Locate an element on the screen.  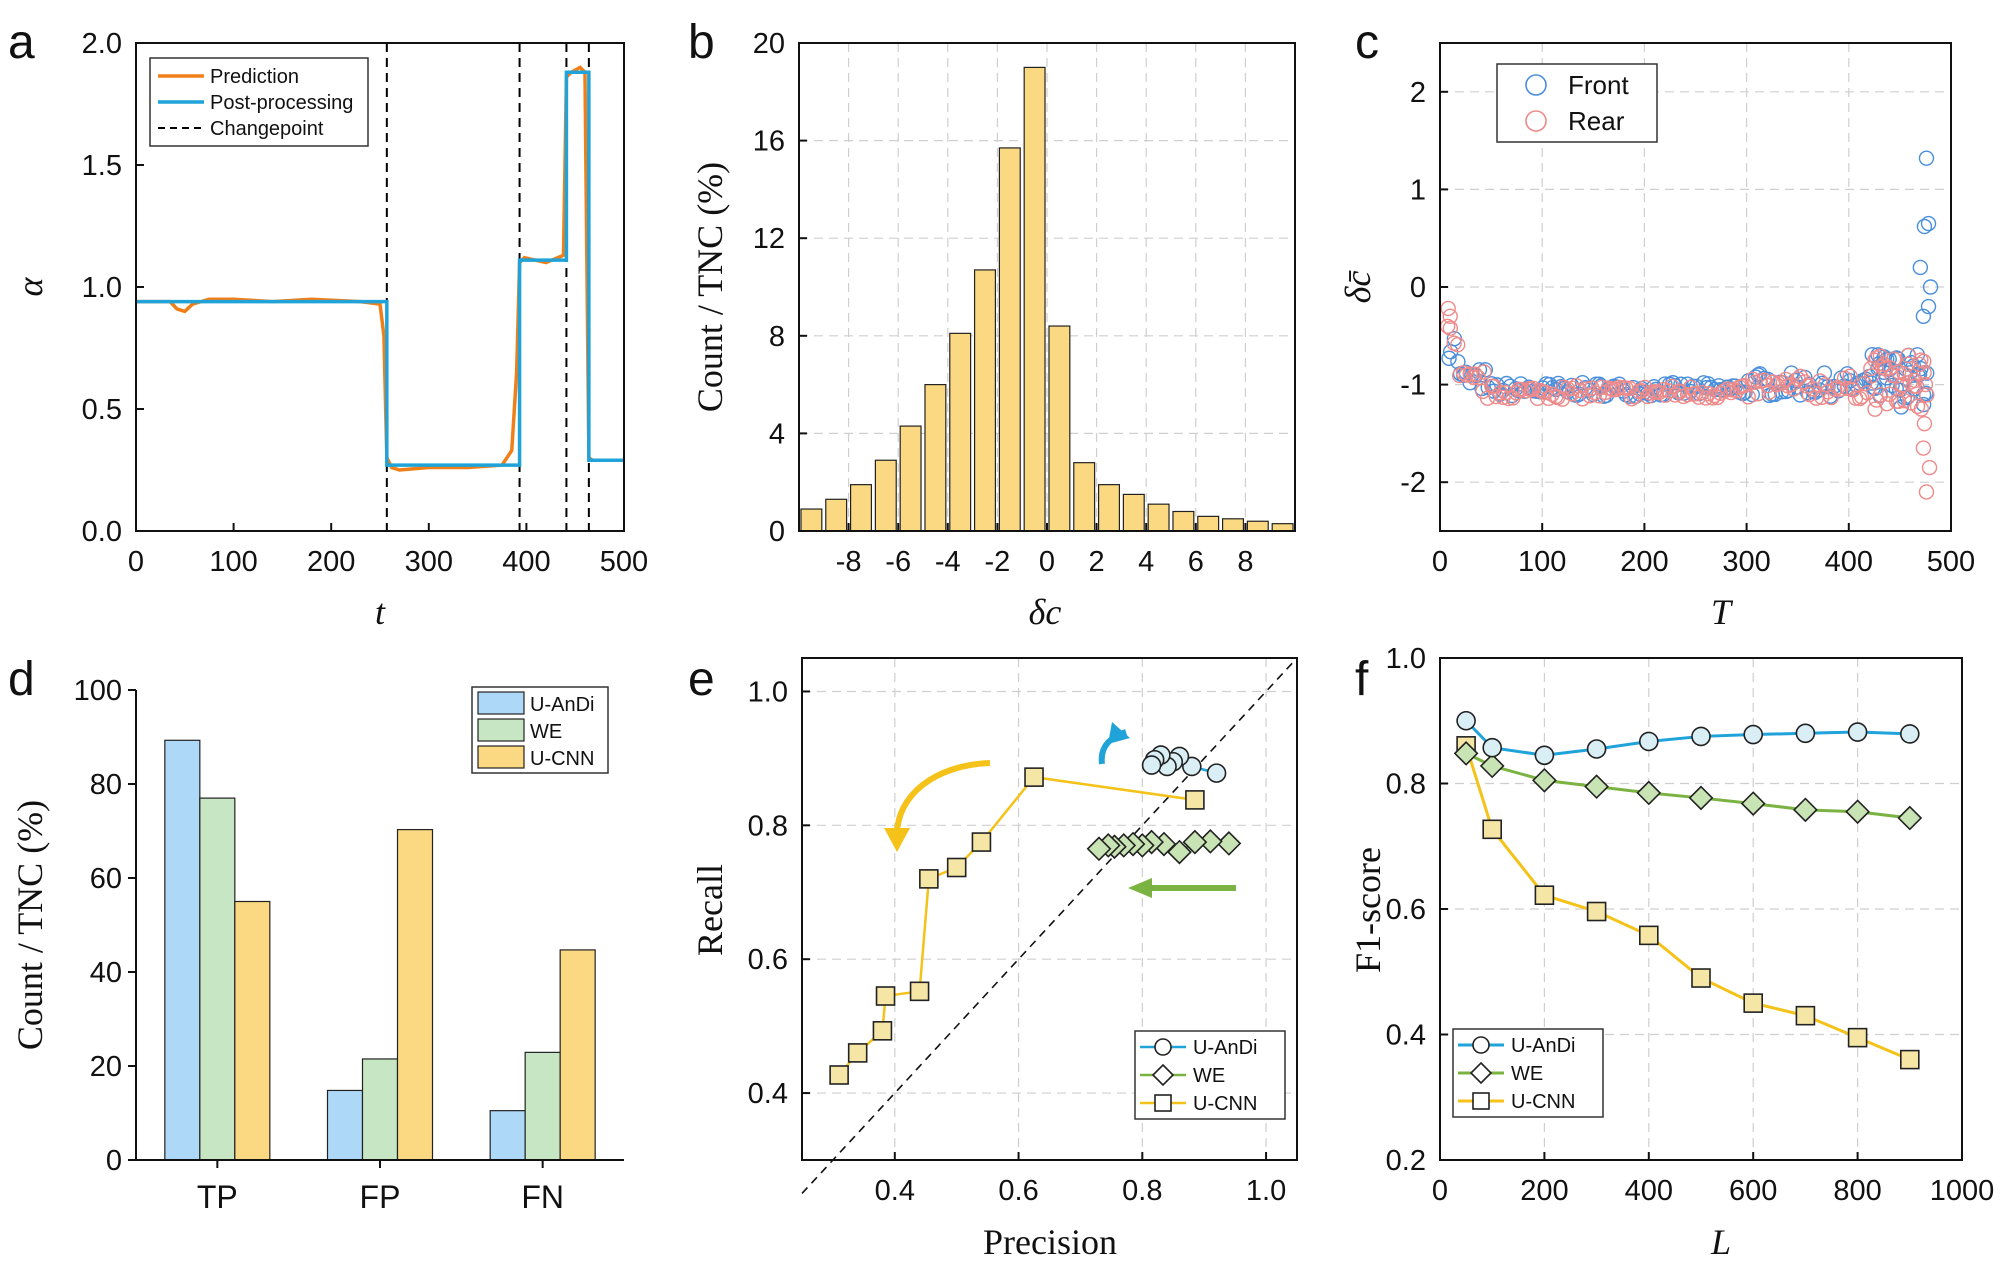
x-axis-label: Precision is located at coordinates (1050, 1242).